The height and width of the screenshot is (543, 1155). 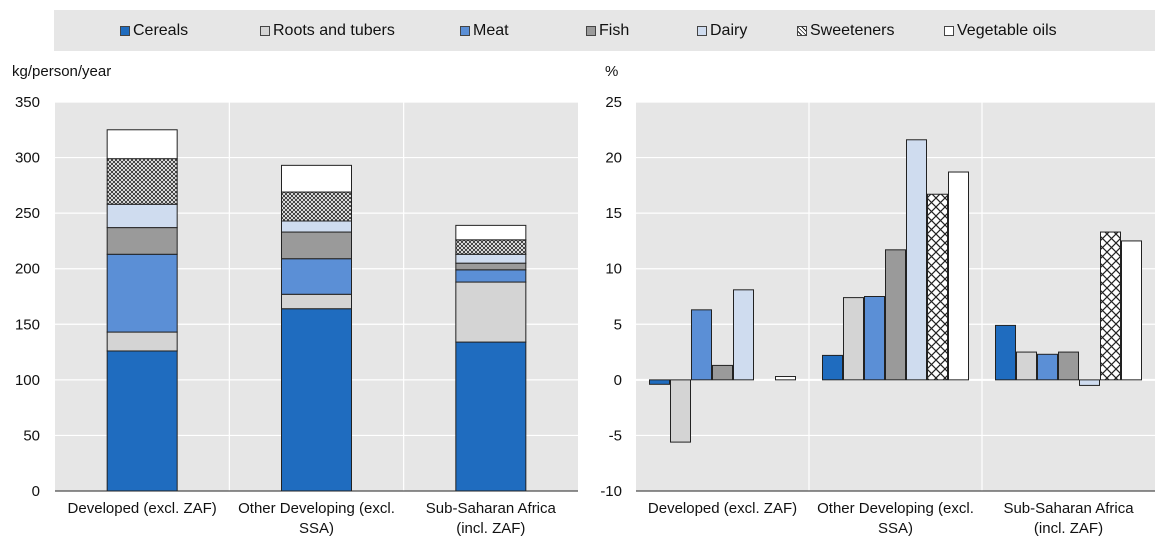 What do you see at coordinates (613, 102) in the screenshot?
I see `y-tick-label: 25` at bounding box center [613, 102].